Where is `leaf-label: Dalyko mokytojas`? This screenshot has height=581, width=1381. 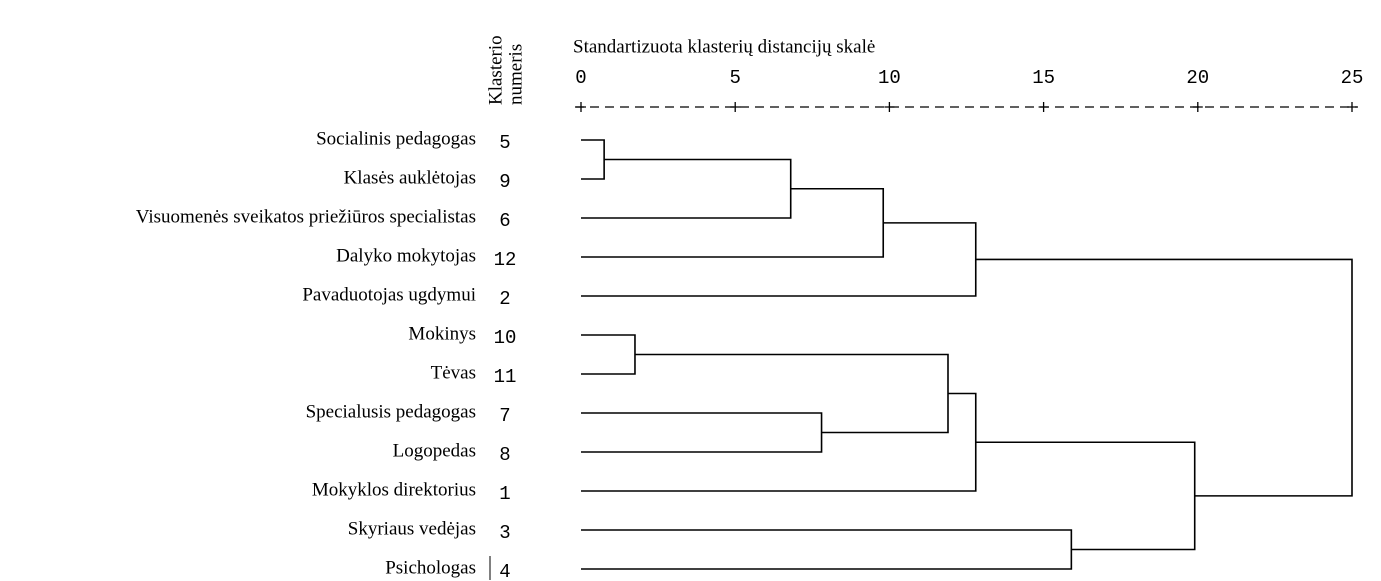
leaf-label: Dalyko mokytojas is located at coordinates (406, 255).